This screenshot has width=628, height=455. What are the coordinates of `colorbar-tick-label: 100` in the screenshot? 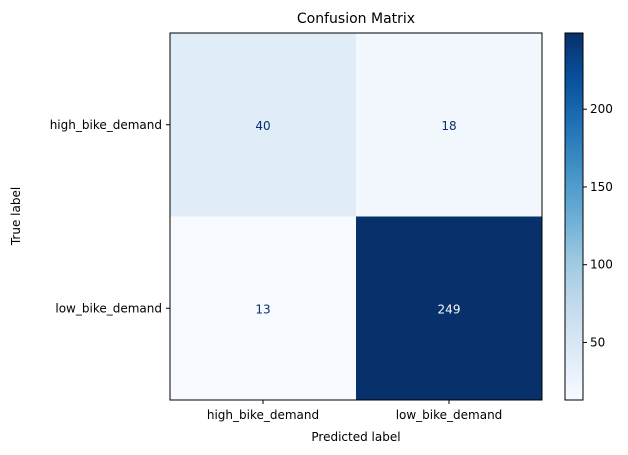 It's located at (601, 265).